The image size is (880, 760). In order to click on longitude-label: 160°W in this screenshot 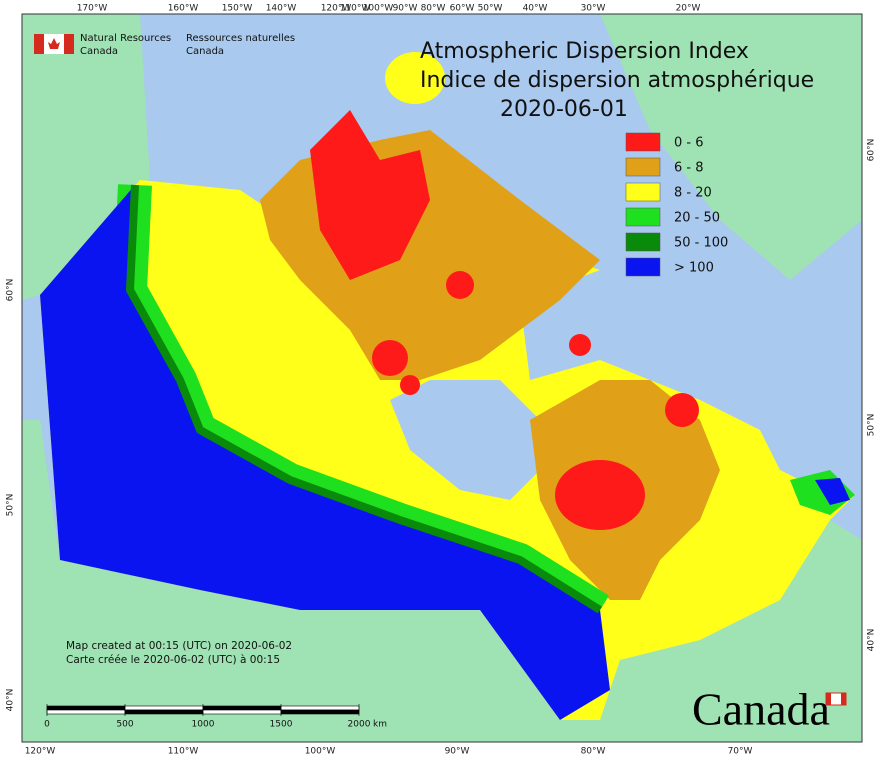, I will do `click(183, 9)`.